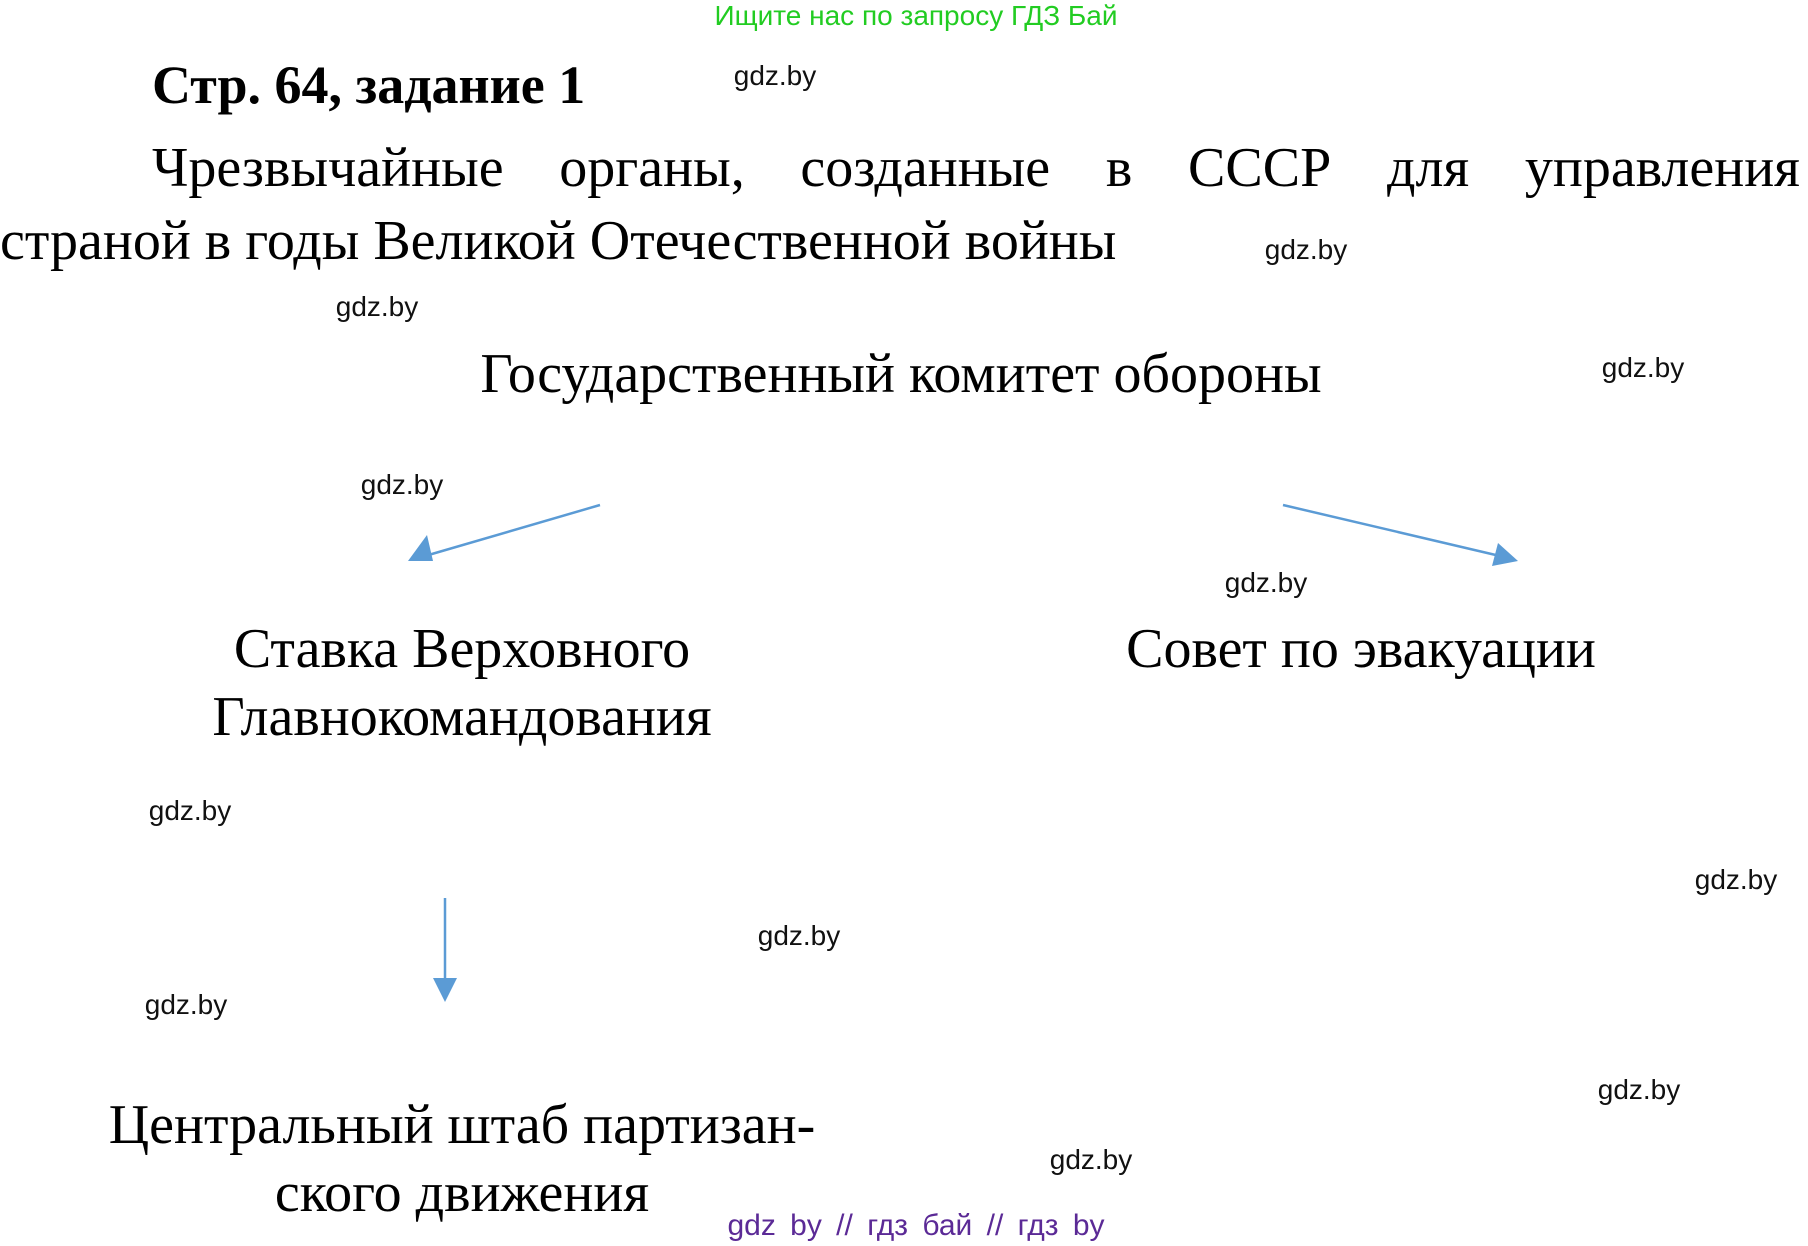  Describe the element at coordinates (369, 85) in the screenshot. I see `page-title: Стр. 64, задание 1` at that location.